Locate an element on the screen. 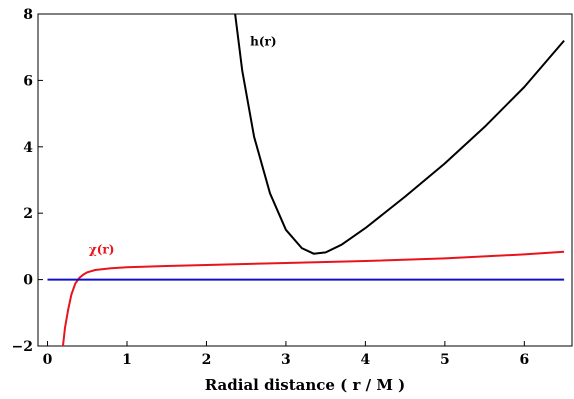 The image size is (574, 399). x-tick-label: 4 is located at coordinates (366, 360).